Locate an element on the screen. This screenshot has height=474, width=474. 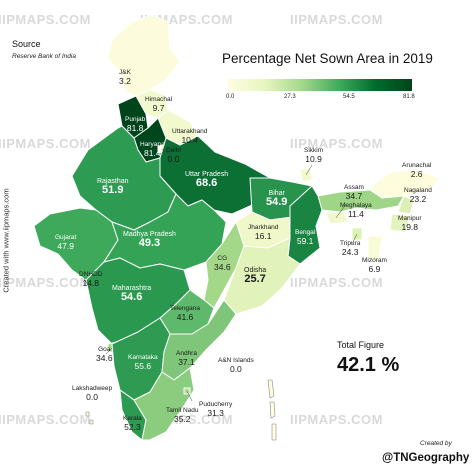
region-label: CG 34.6 is located at coordinates (222, 263).